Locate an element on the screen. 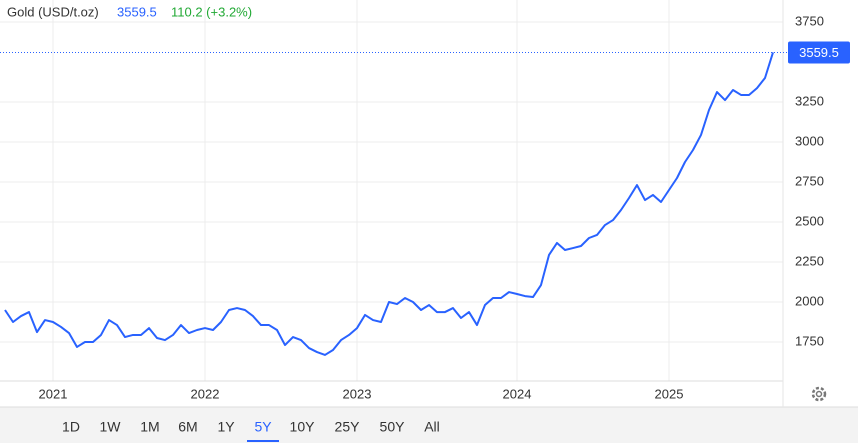  y-tick-label: 3000 is located at coordinates (809, 140).